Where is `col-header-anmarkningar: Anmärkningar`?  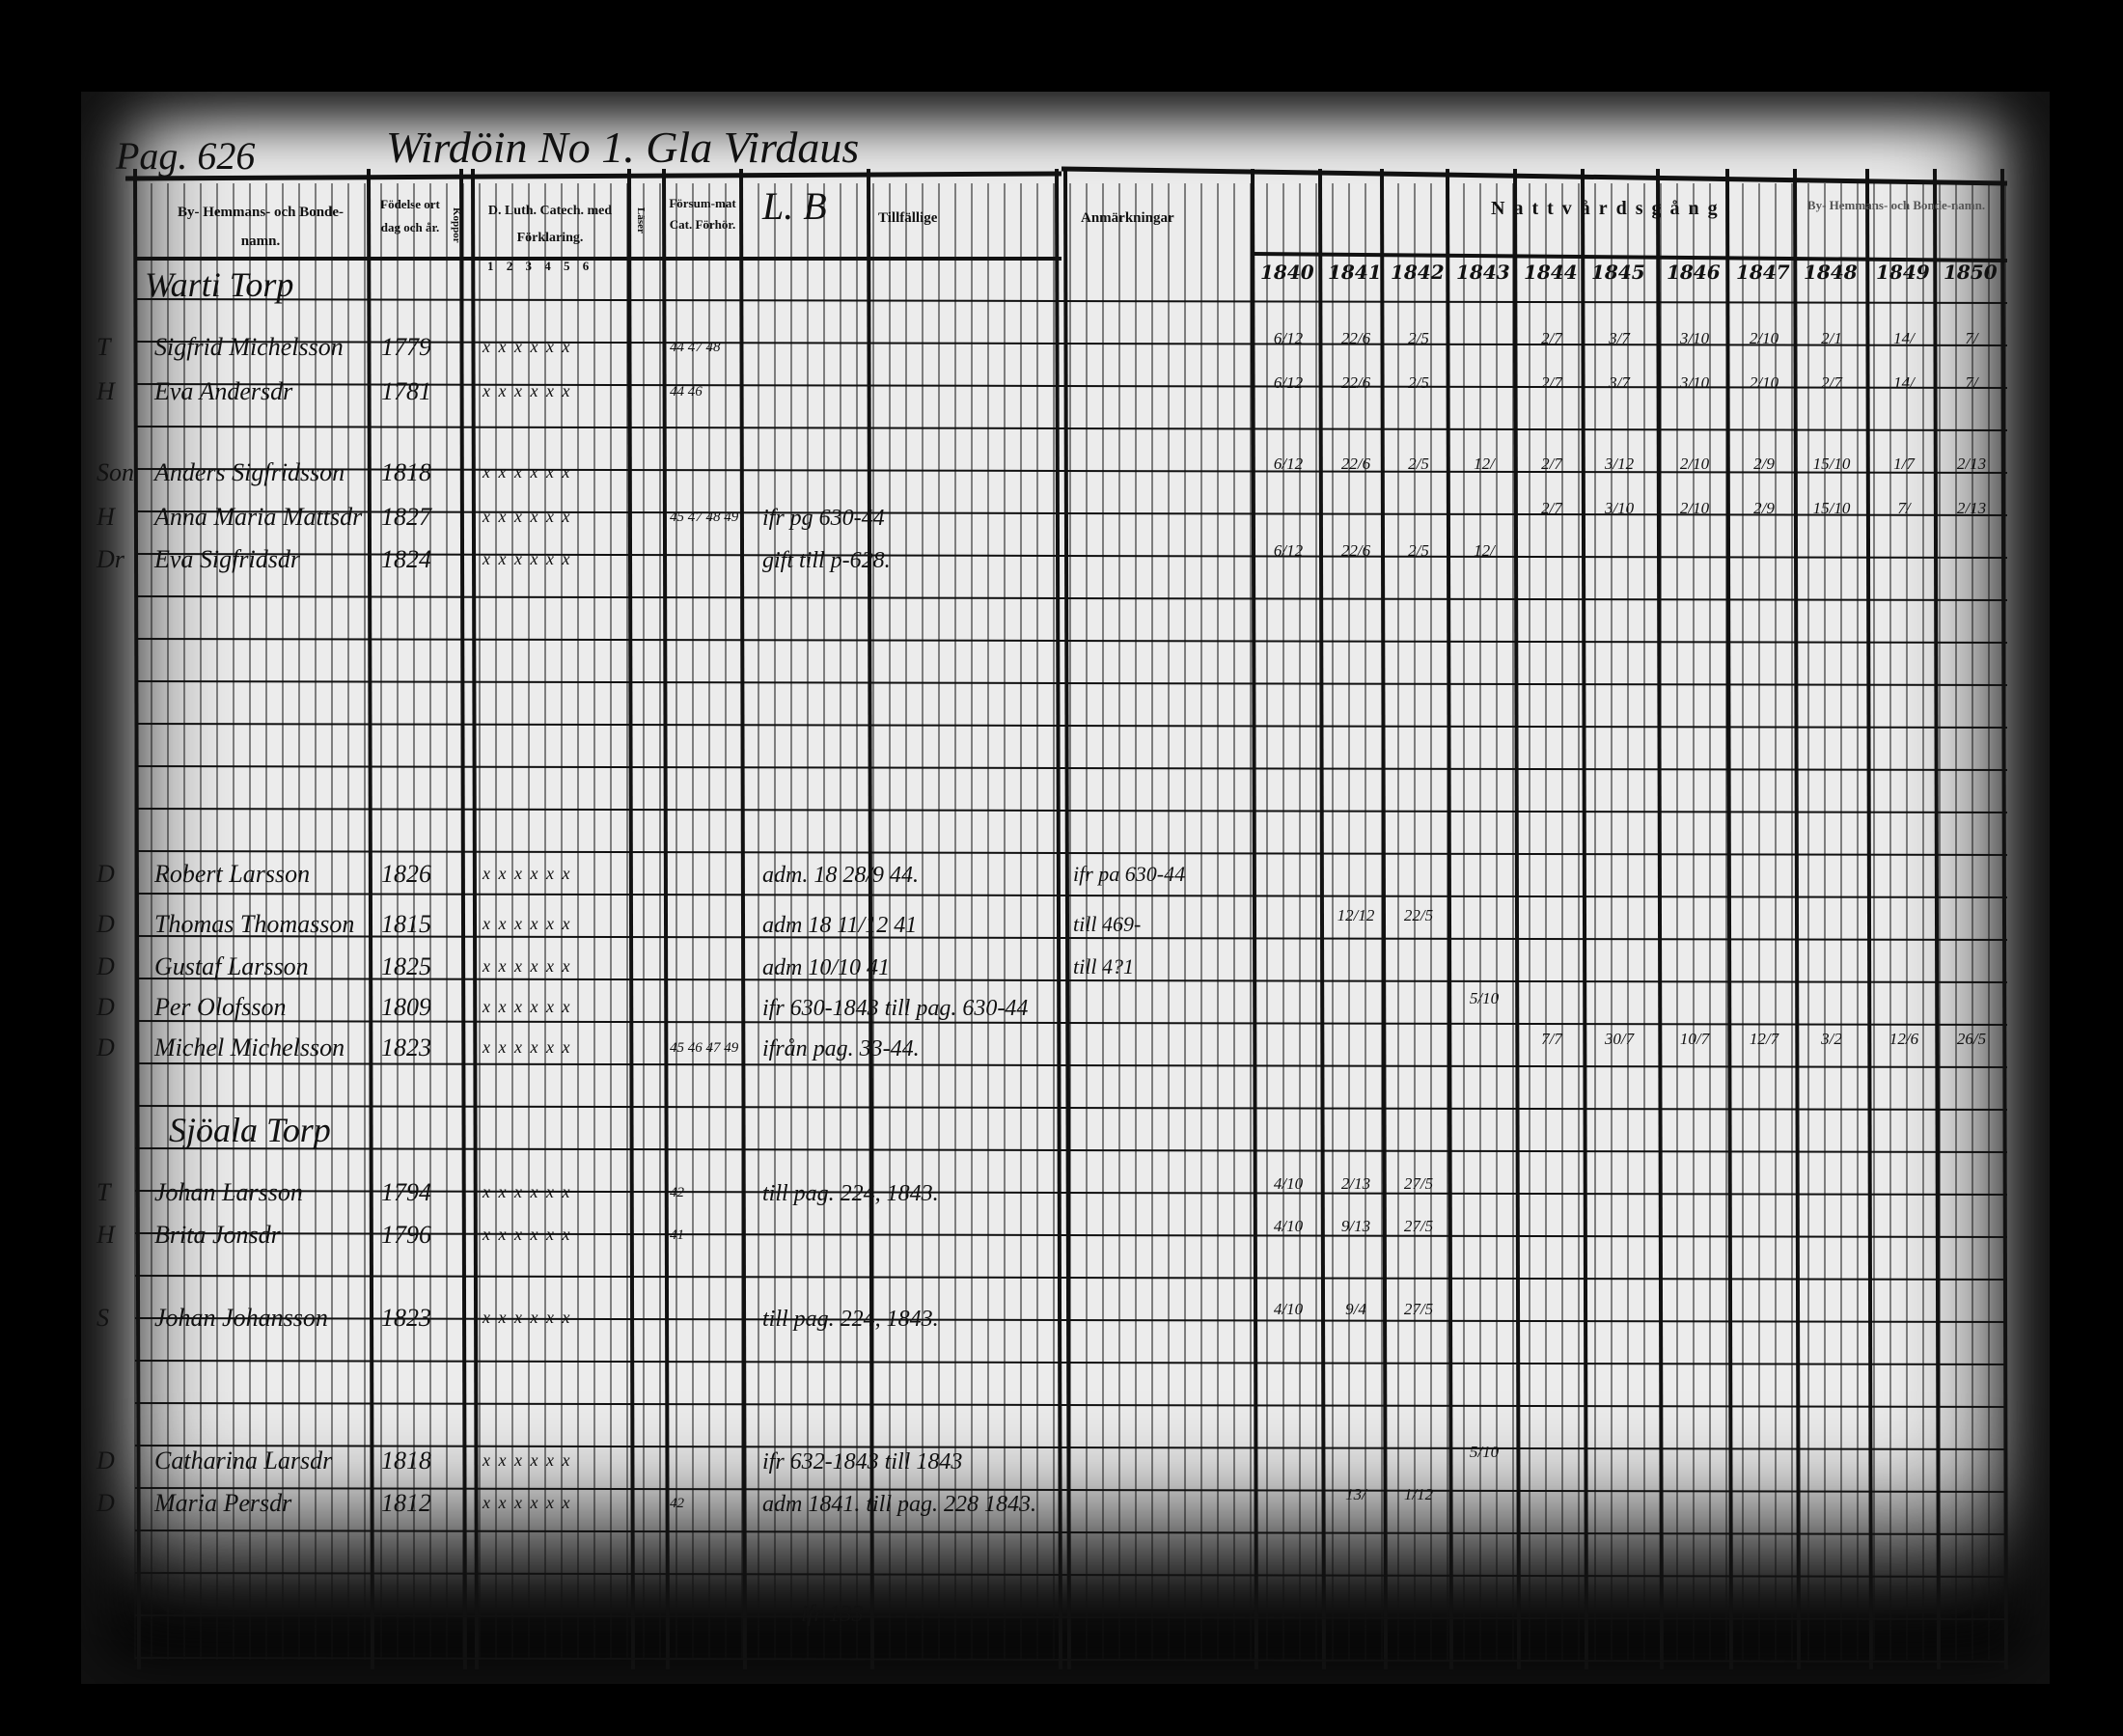
col-header-anmarkningar: Anmärkningar is located at coordinates (1127, 218).